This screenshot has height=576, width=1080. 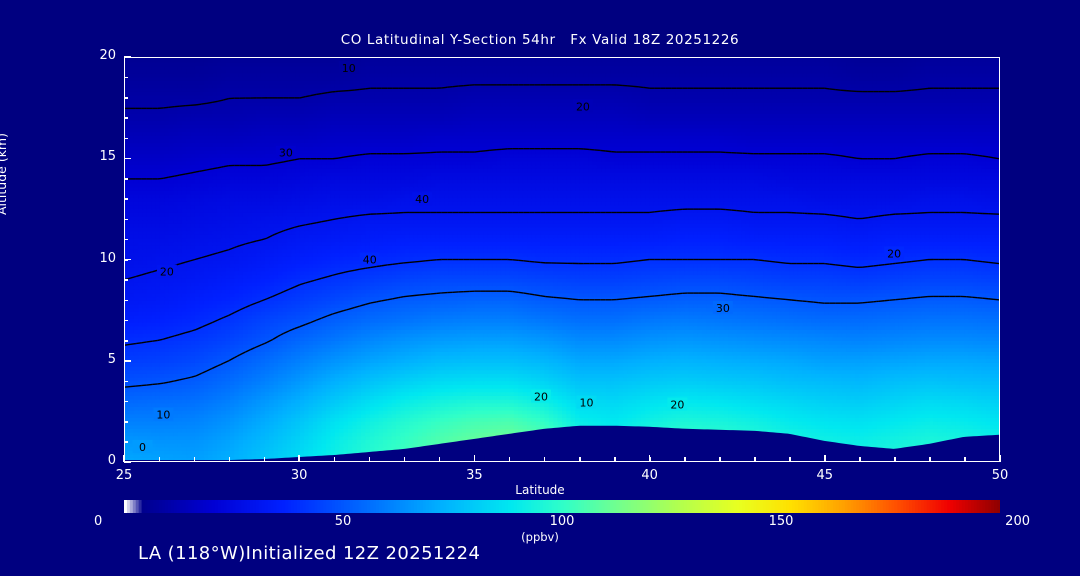 What do you see at coordinates (474, 475) in the screenshot?
I see `x-tick-label: 35` at bounding box center [474, 475].